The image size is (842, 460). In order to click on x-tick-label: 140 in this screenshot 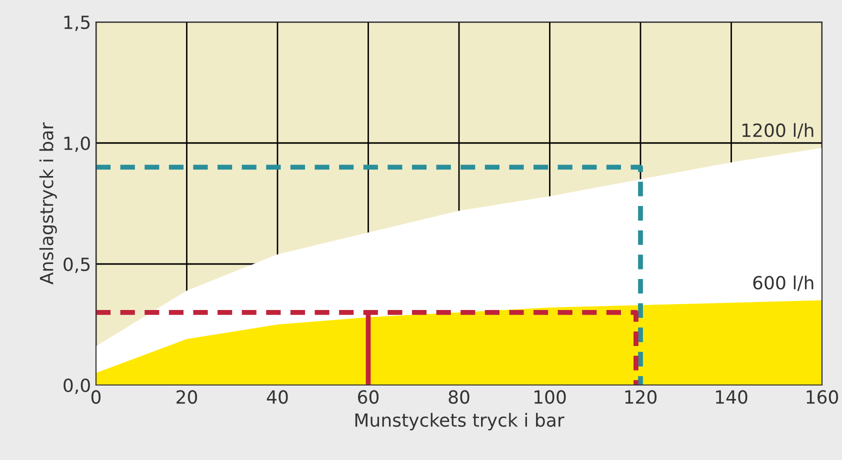, I will do `click(732, 397)`.